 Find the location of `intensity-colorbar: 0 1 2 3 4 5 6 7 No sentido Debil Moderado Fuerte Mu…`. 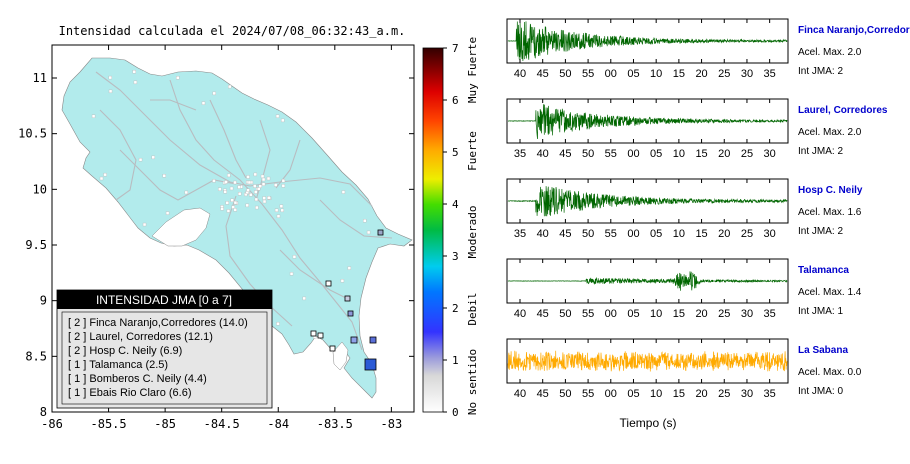

intensity-colorbar: 0 1 2 3 4 5 6 7 No sentido Debil Moderado Fuerte Mu… is located at coordinates (450, 228).